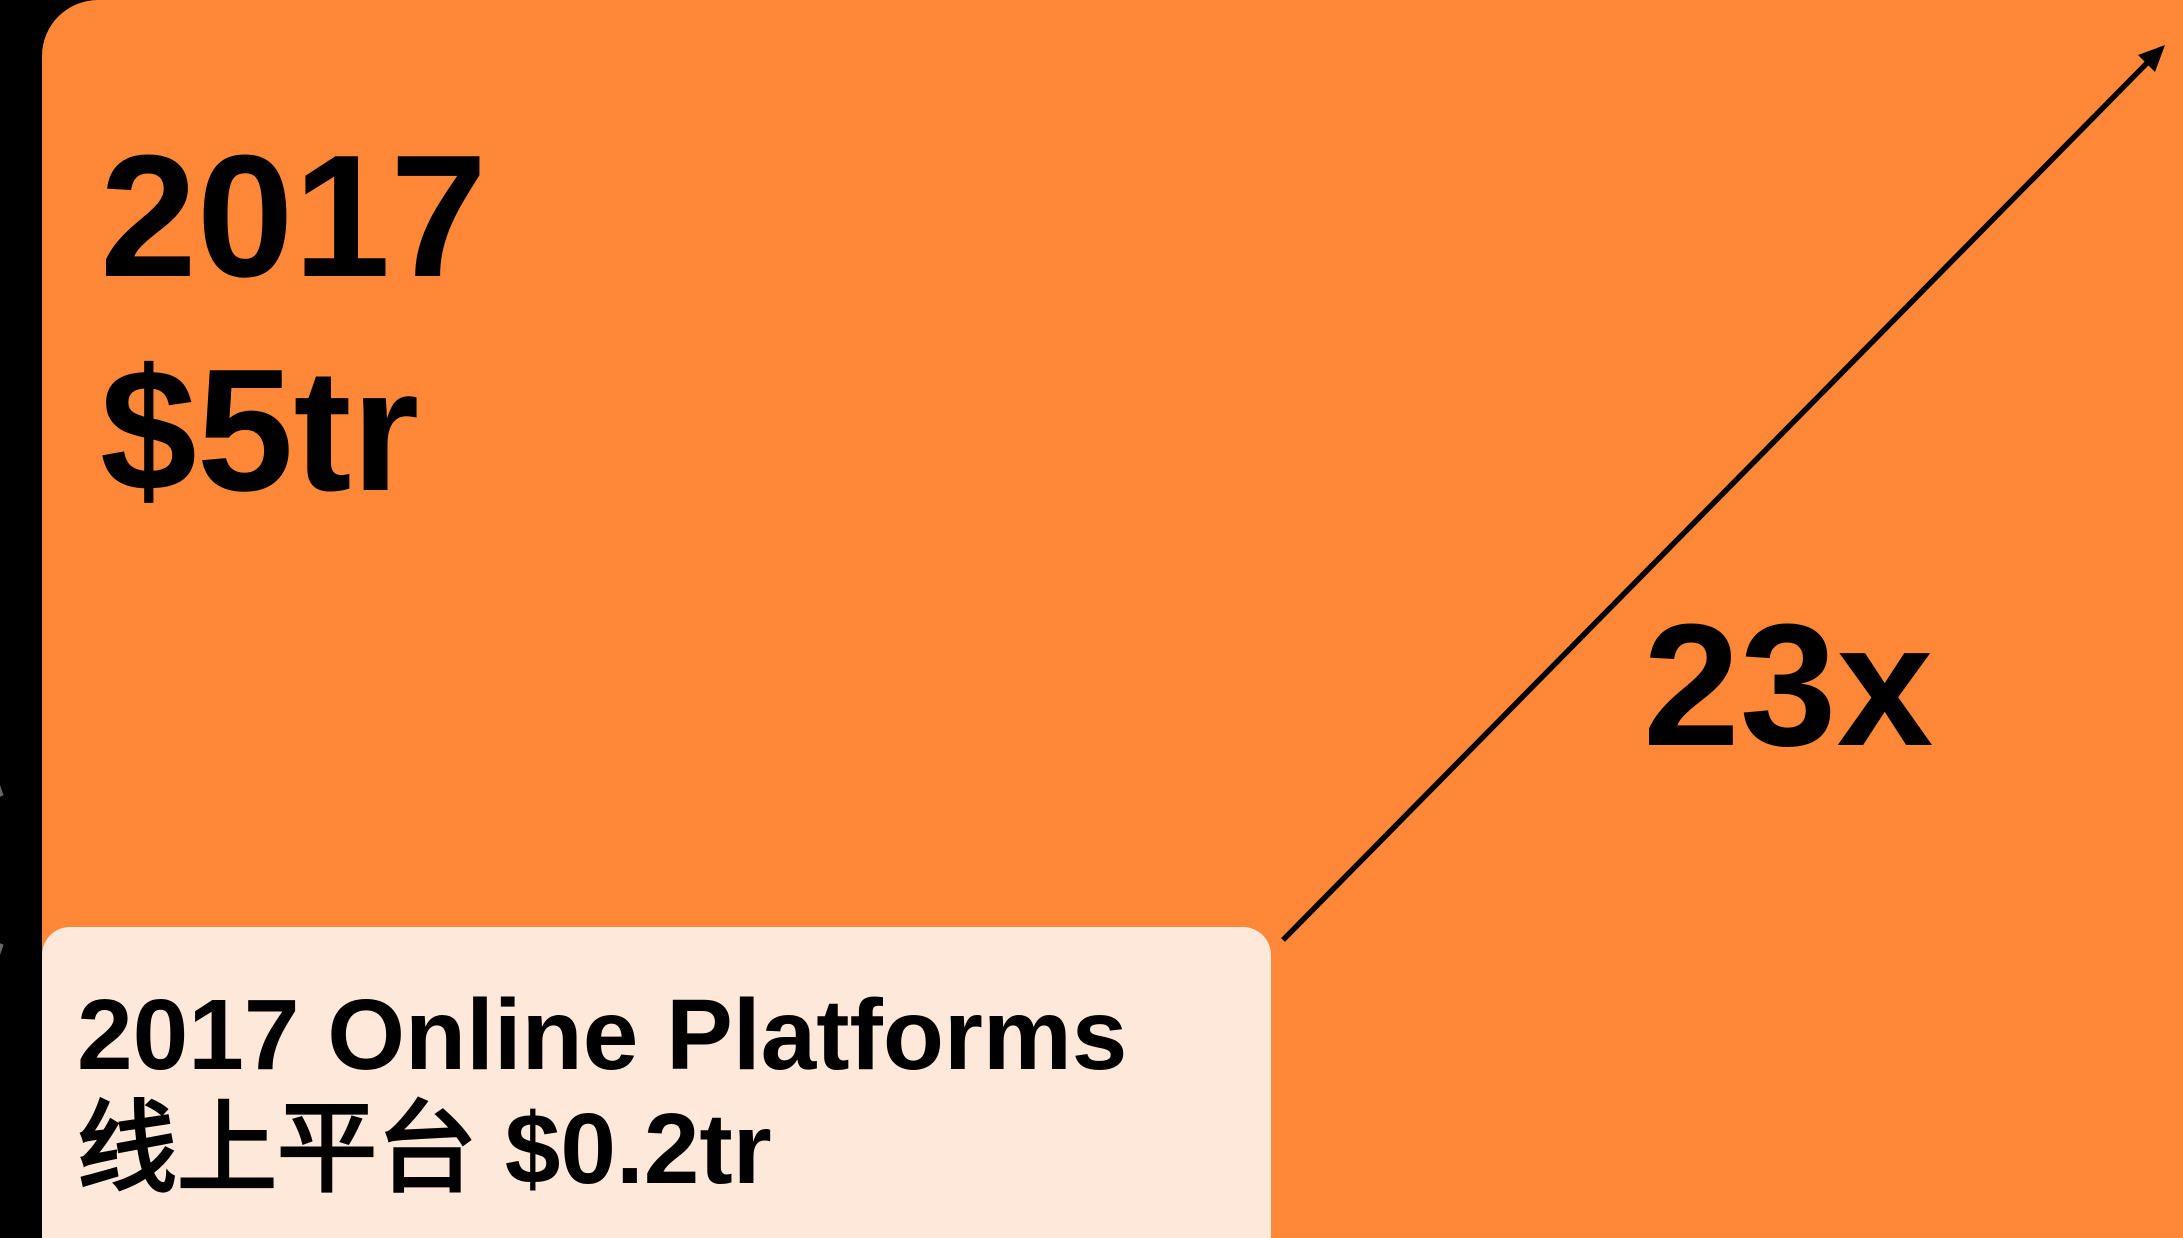 This screenshot has height=1238, width=2183. Describe the element at coordinates (1788, 684) in the screenshot. I see `multiplier: 23x` at that location.